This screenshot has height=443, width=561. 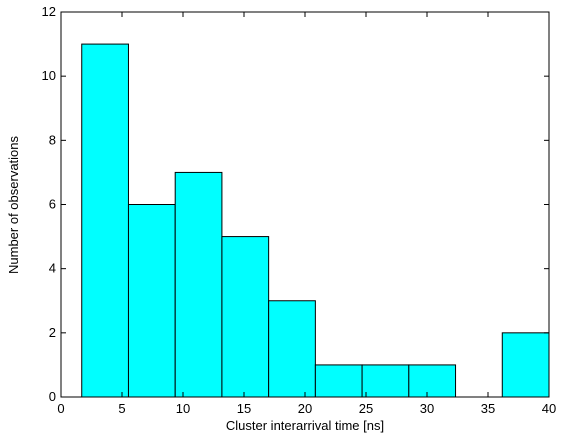 What do you see at coordinates (244, 408) in the screenshot?
I see `x-tick-label: 15` at bounding box center [244, 408].